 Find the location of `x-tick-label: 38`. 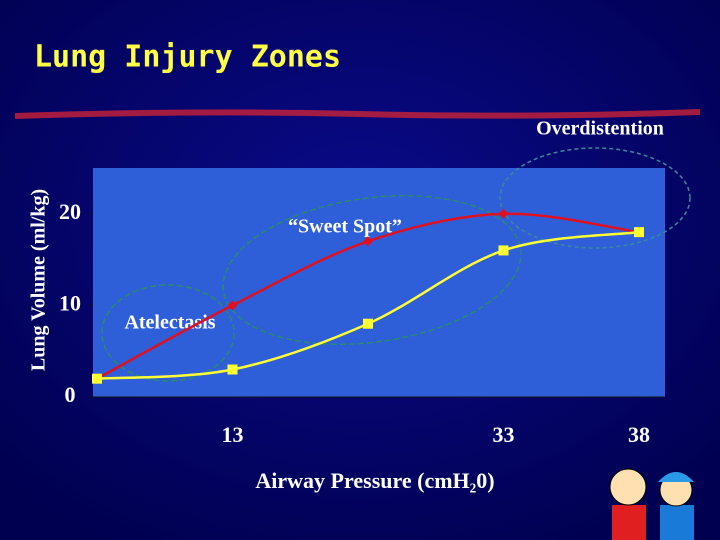

x-tick-label: 38 is located at coordinates (639, 434).